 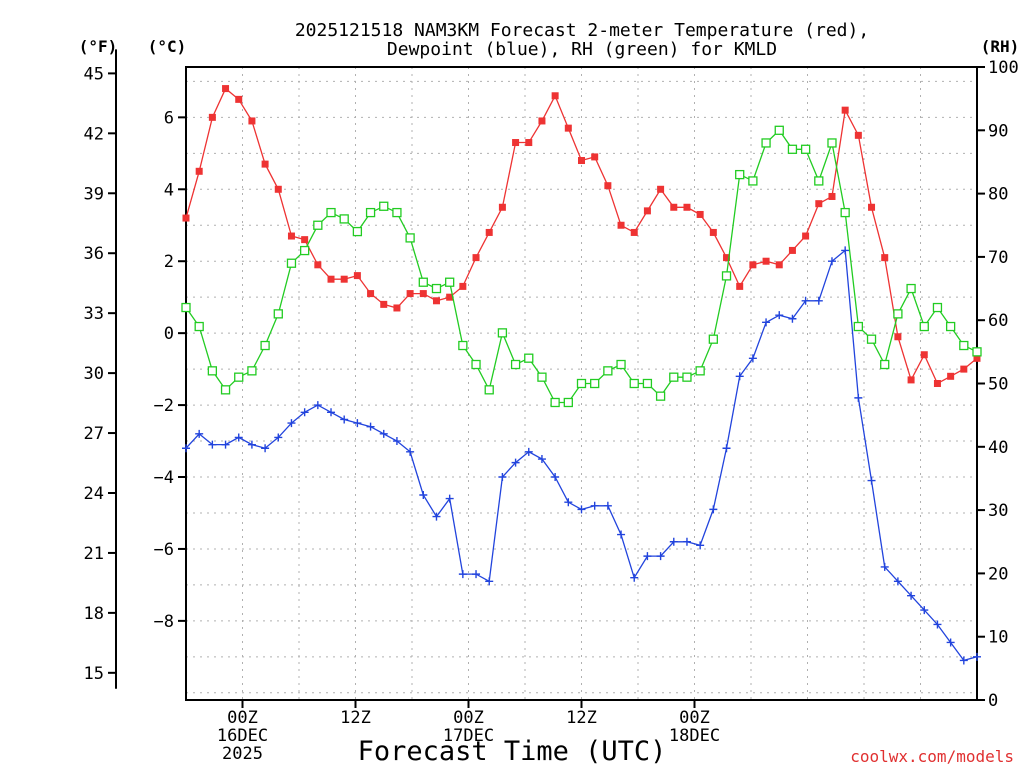 What do you see at coordinates (468, 736) in the screenshot?
I see `x-tick-label: 17DEC` at bounding box center [468, 736].